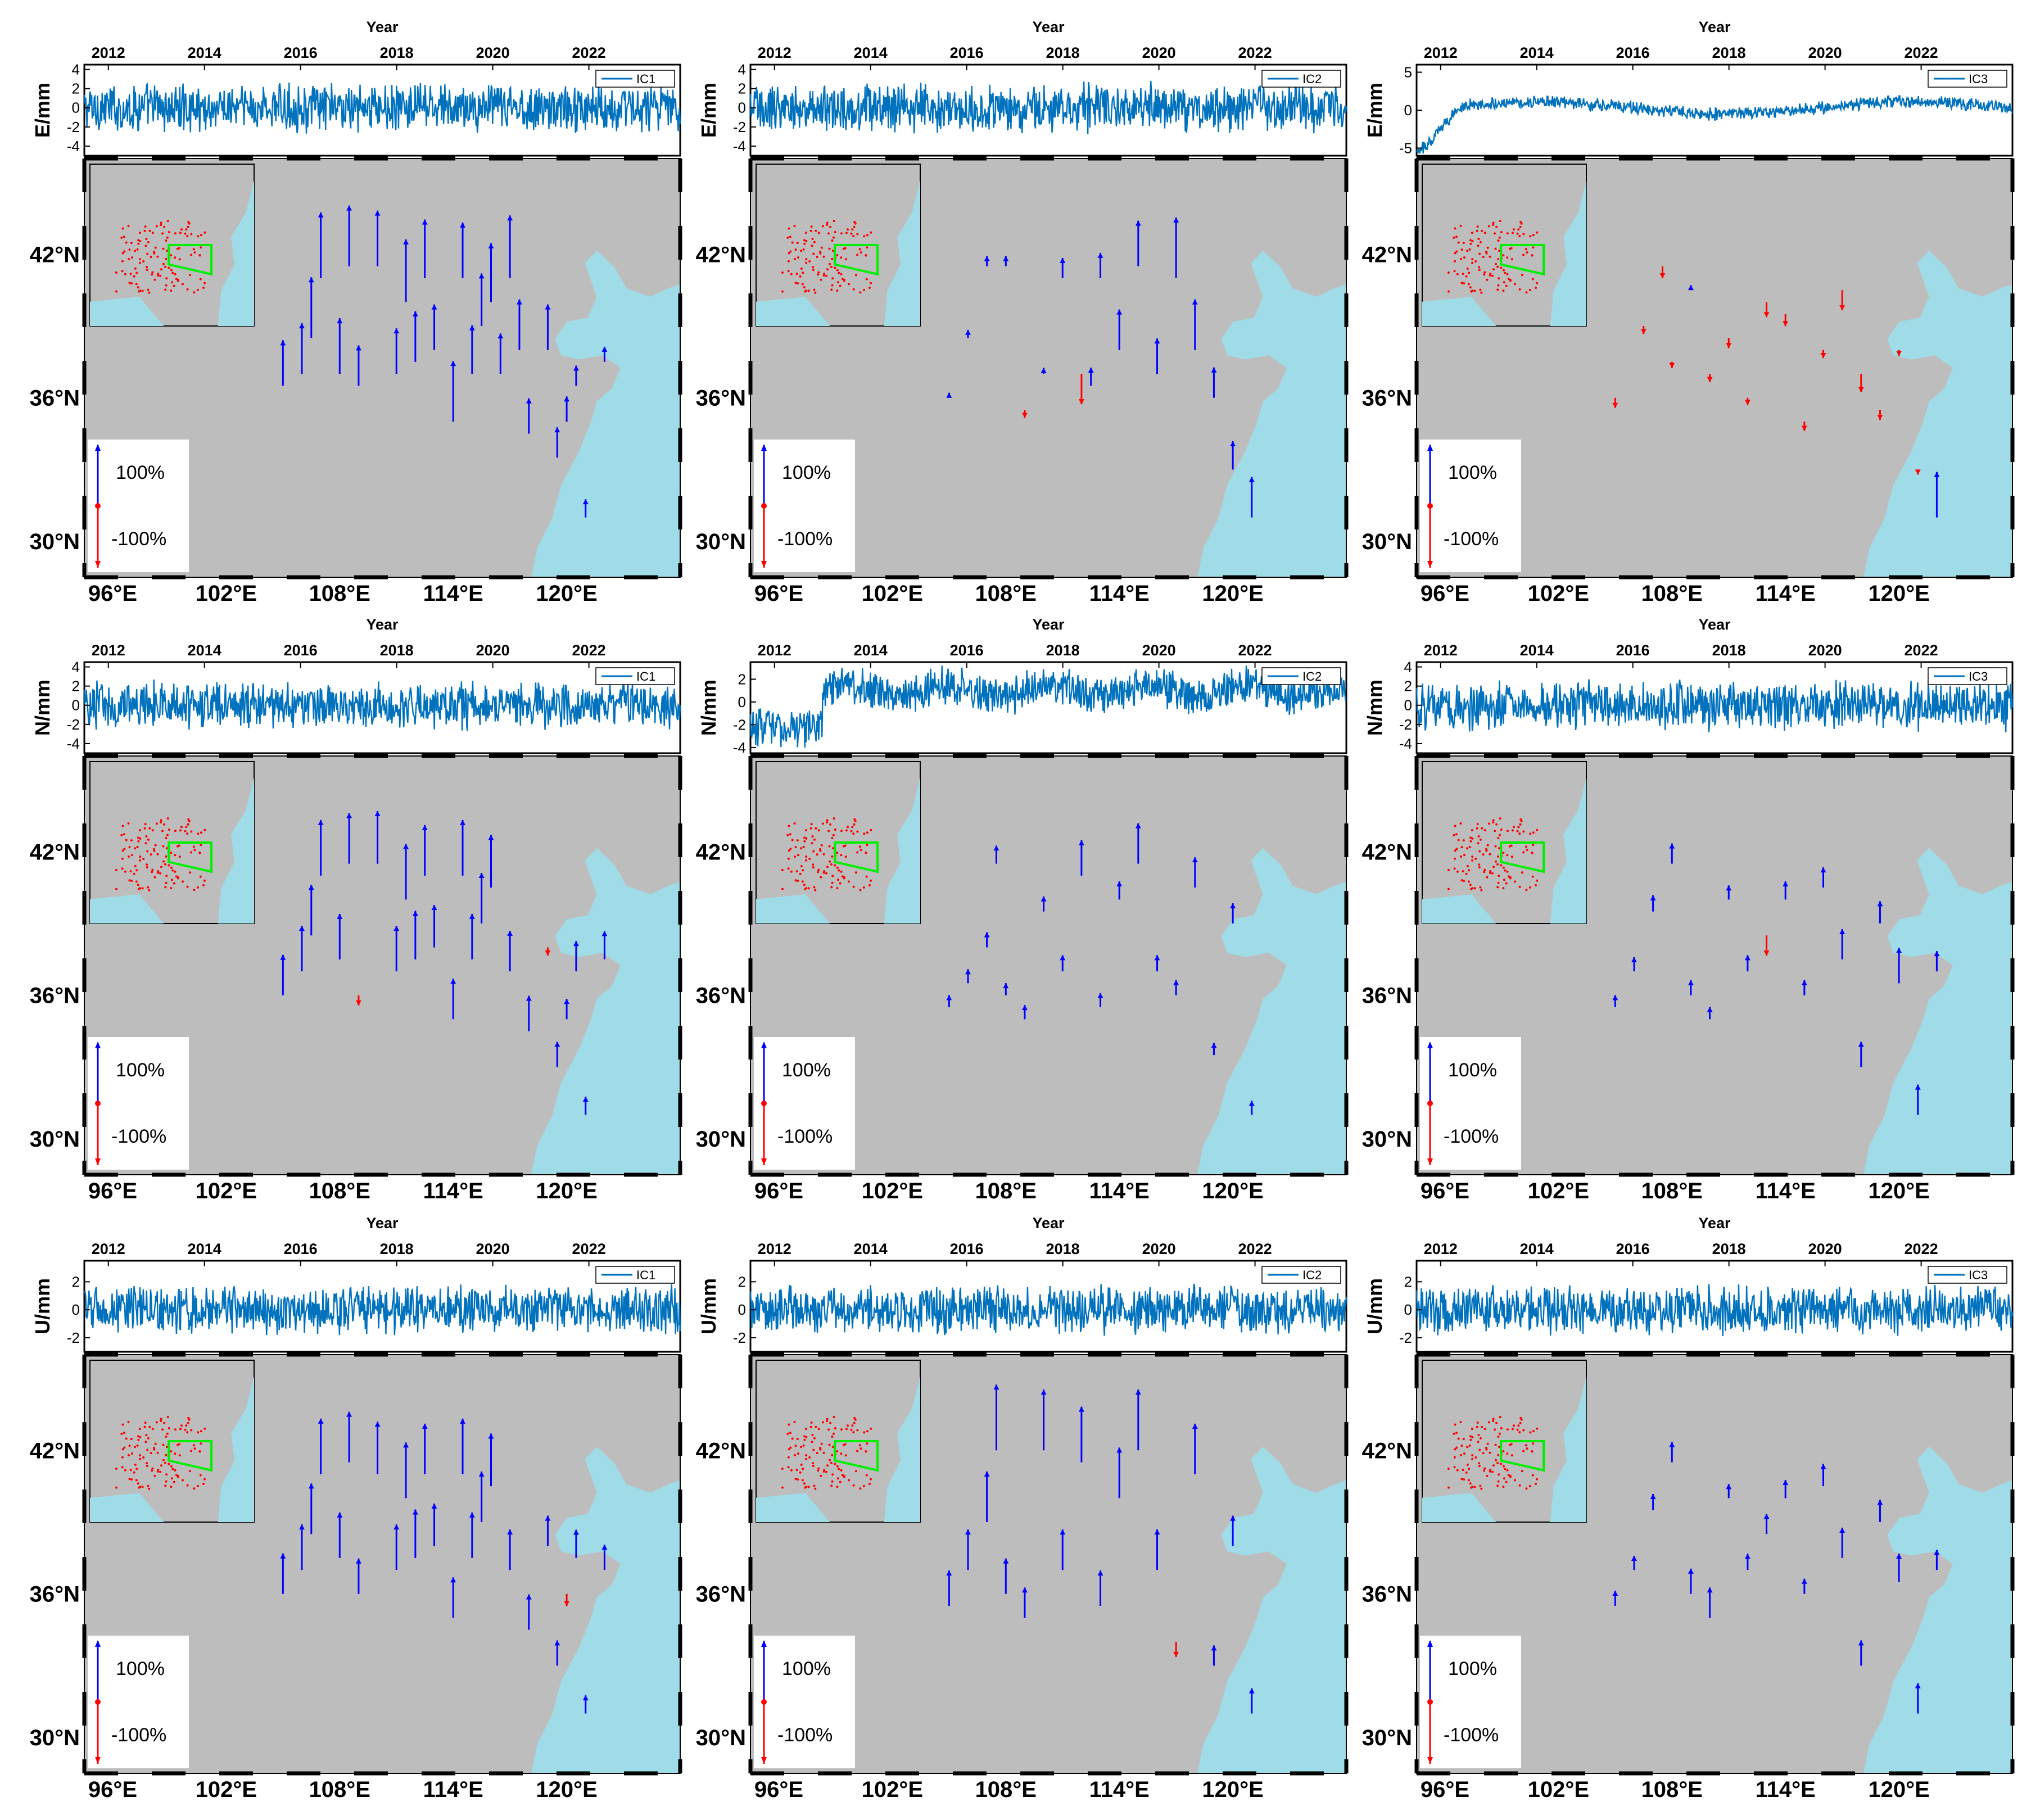 Image resolution: width=2031 pixels, height=1820 pixels. What do you see at coordinates (382, 1309) in the screenshot?
I see `timeseries-line` at bounding box center [382, 1309].